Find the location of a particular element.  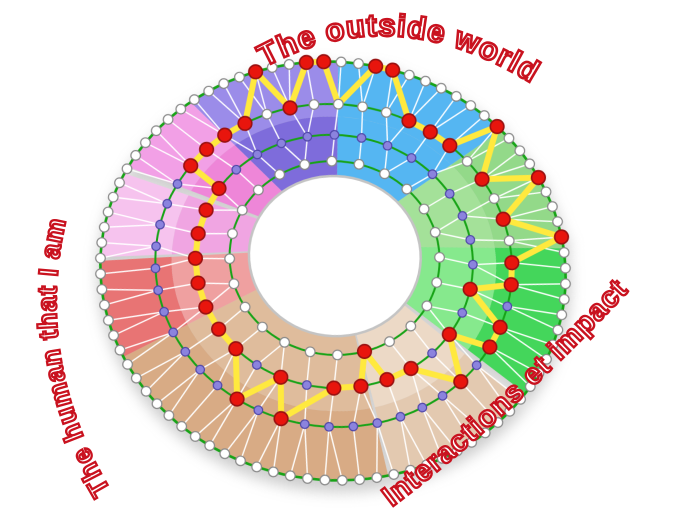

node-A-17-journey-stop is located at coordinates (561, 237).